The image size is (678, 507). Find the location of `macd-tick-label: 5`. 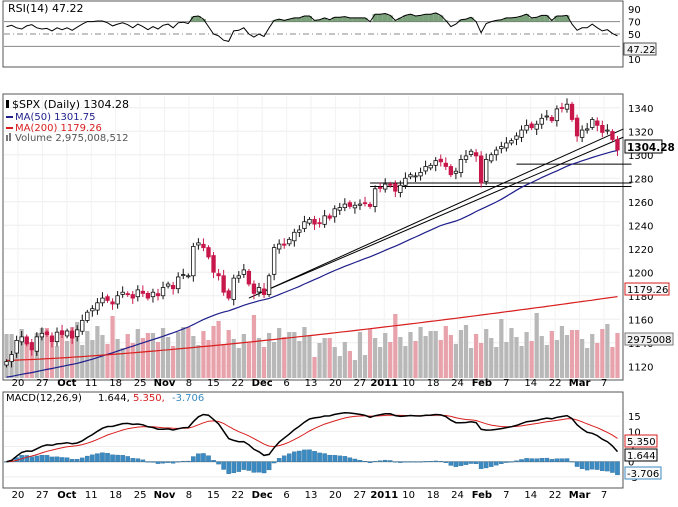

macd-tick-label: 5 is located at coordinates (631, 448).